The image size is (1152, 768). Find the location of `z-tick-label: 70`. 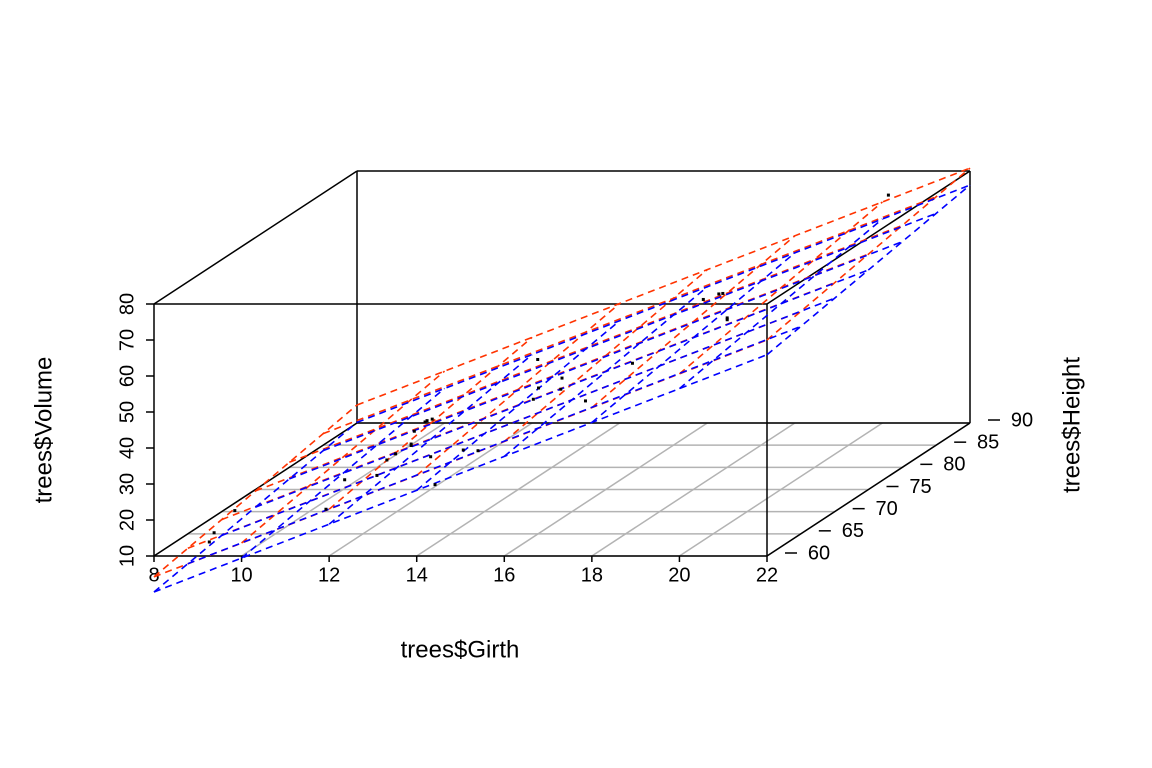

z-tick-label: 70 is located at coordinates (127, 340).